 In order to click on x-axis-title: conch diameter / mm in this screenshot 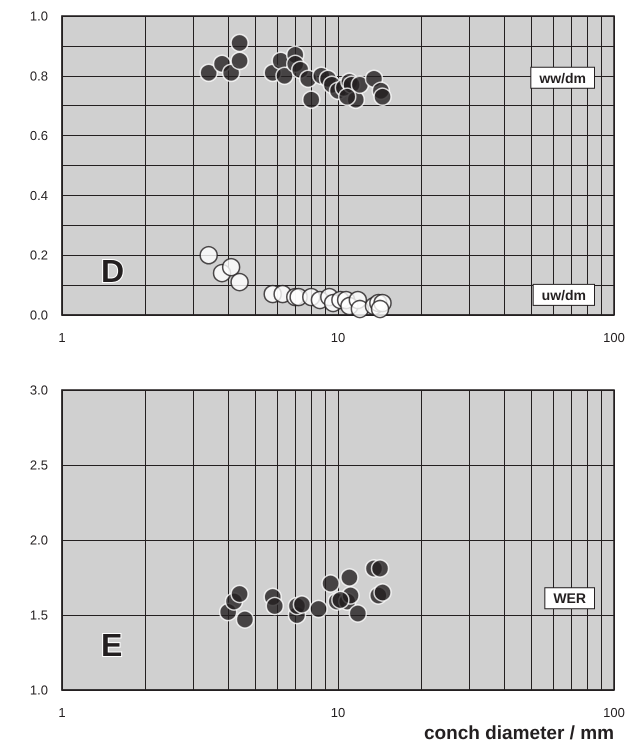, I will do `click(519, 733)`.